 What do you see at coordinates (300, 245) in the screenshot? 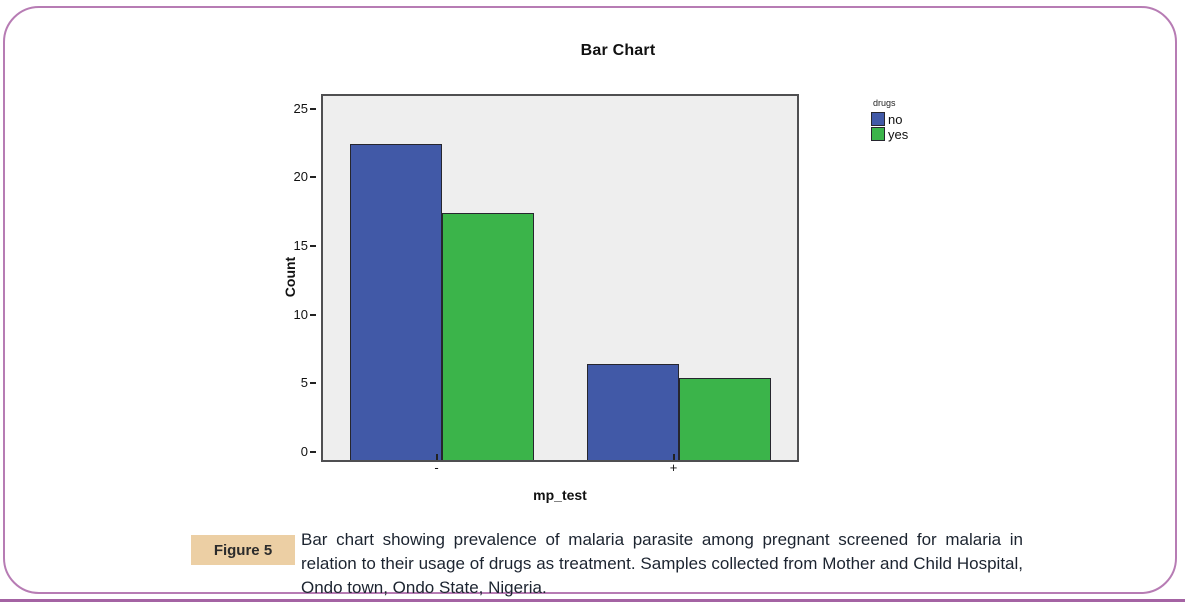
I see `y-tick-label: 15` at bounding box center [300, 245].